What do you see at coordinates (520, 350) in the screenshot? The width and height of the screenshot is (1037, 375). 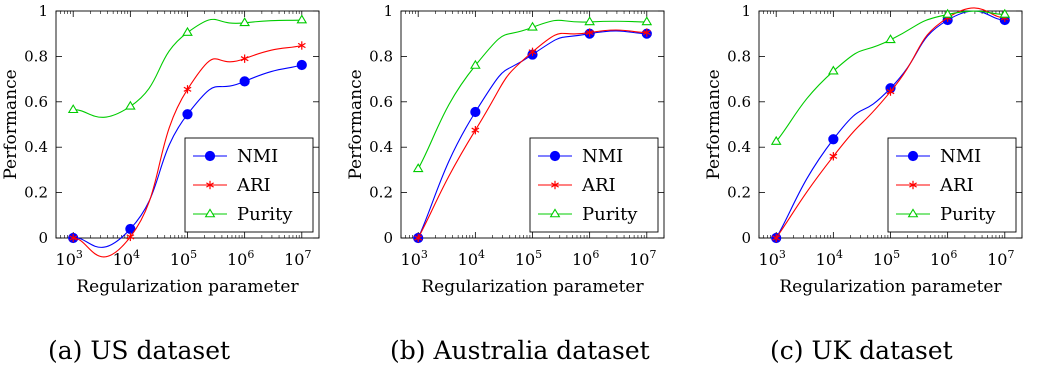 I see `caption-b: (b) Australia dataset` at bounding box center [520, 350].